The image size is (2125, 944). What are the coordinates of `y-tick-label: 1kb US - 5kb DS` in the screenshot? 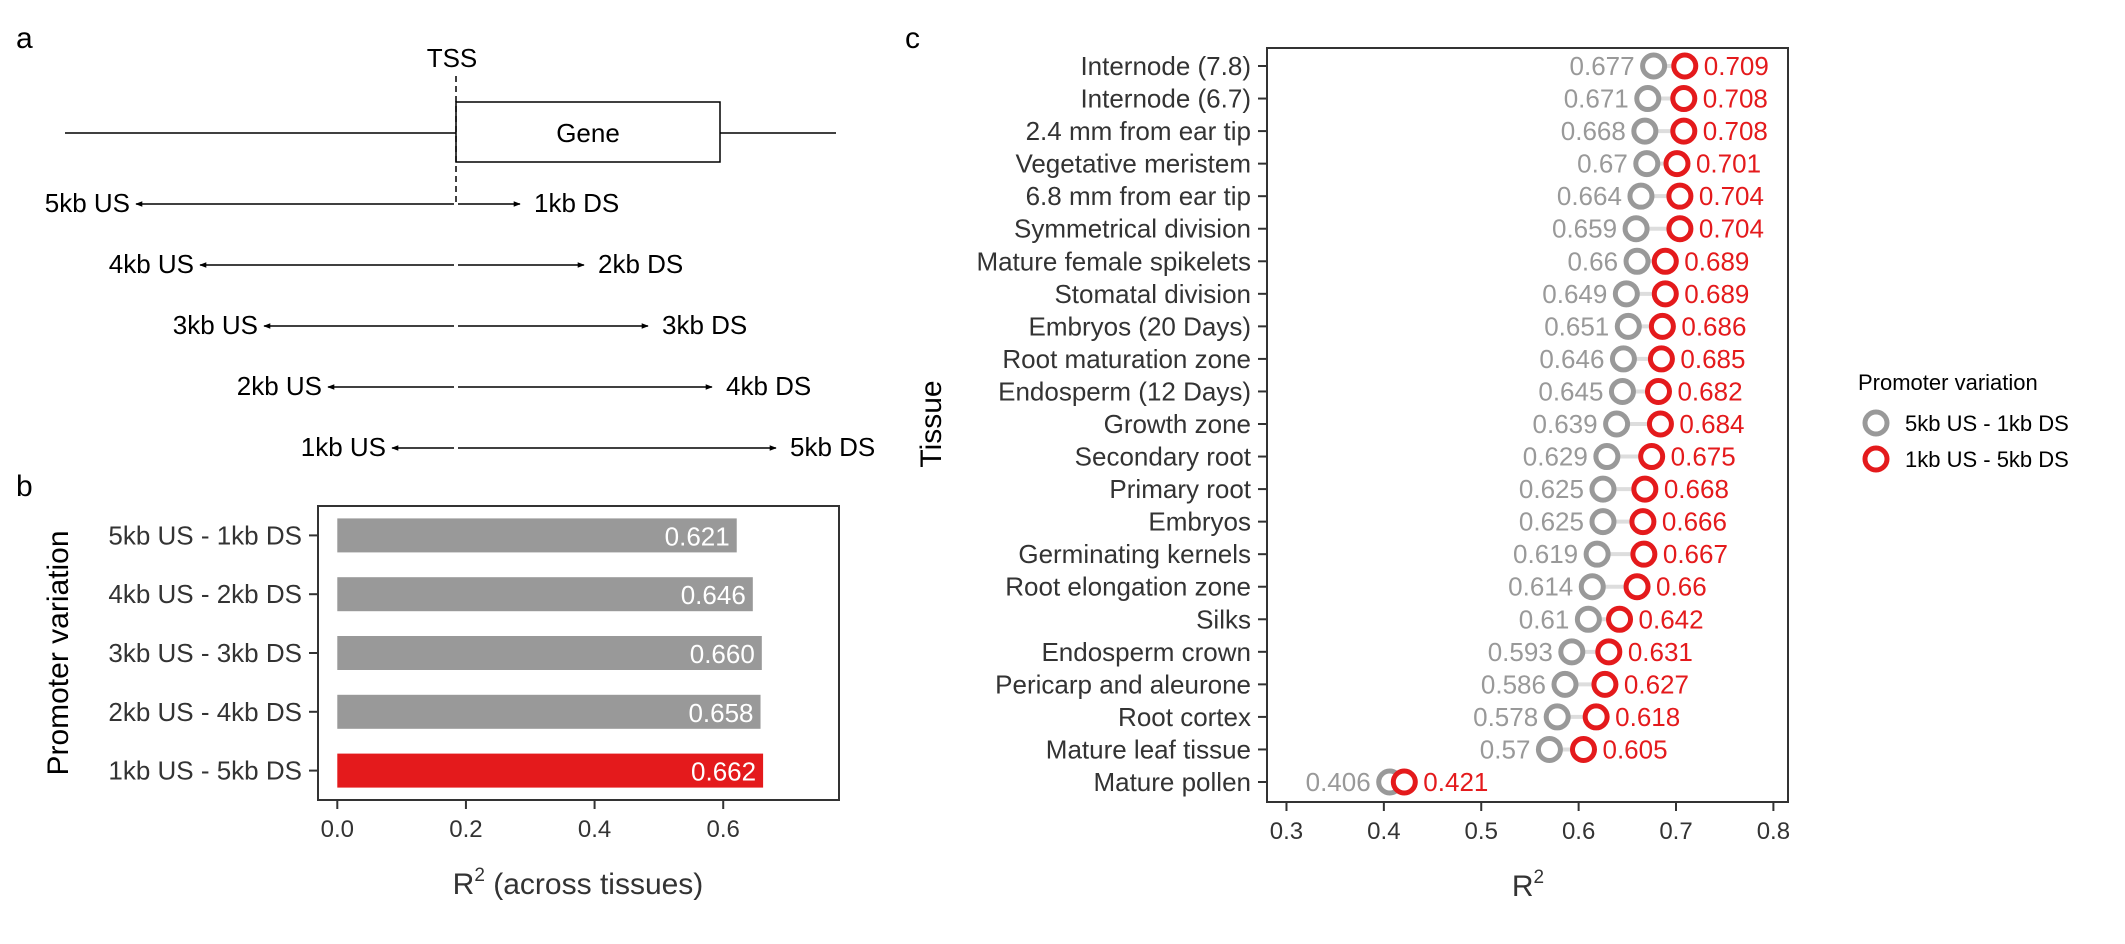 It's located at (205, 771).